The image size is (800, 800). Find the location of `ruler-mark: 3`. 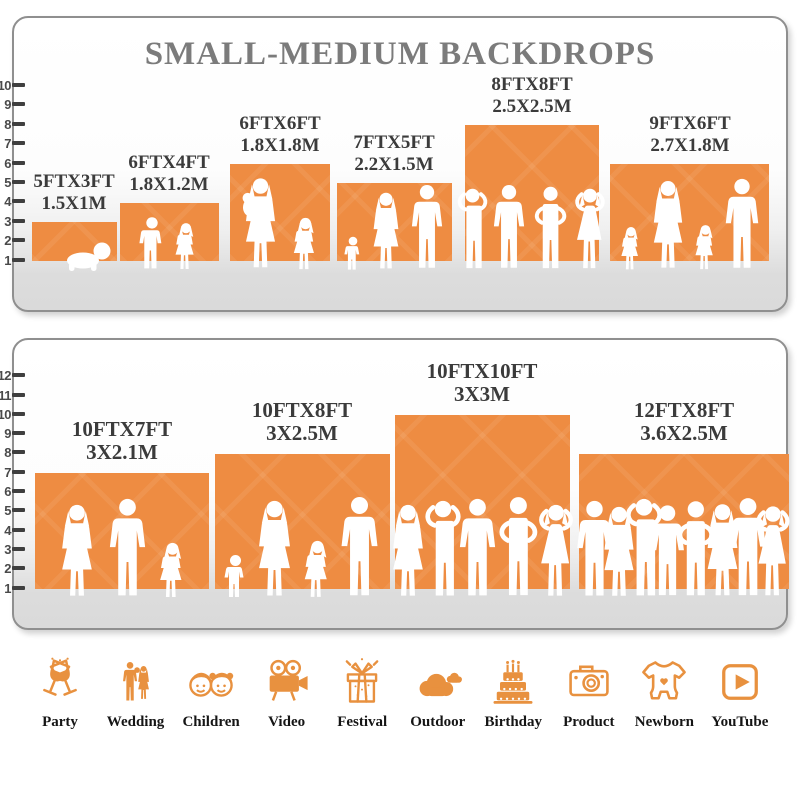

ruler-mark: 3 is located at coordinates (12, 221).